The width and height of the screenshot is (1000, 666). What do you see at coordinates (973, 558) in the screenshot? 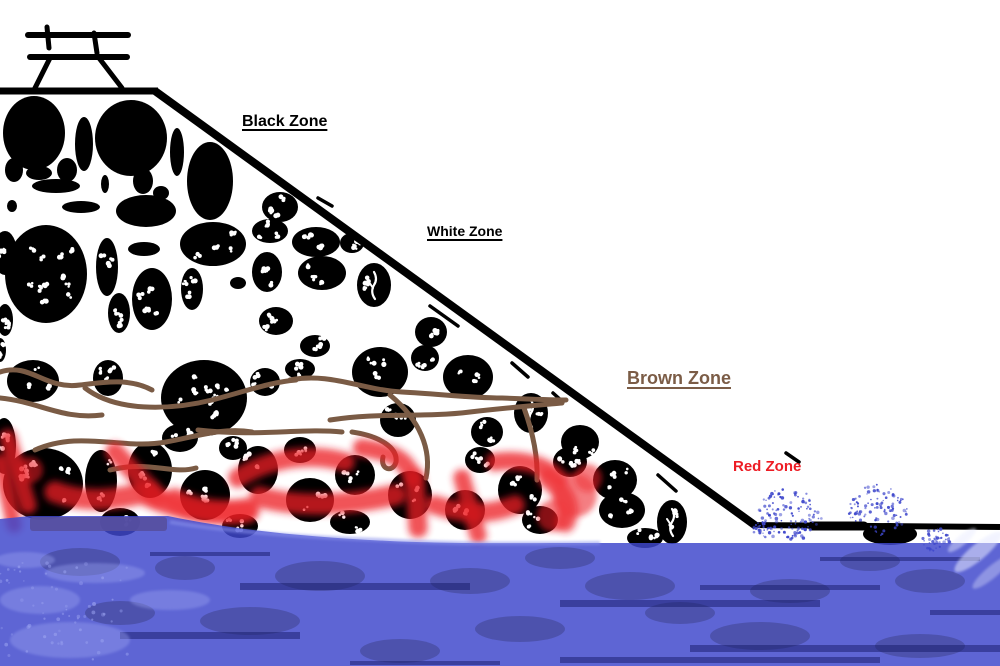
I see `light-wisp-group` at bounding box center [973, 558].